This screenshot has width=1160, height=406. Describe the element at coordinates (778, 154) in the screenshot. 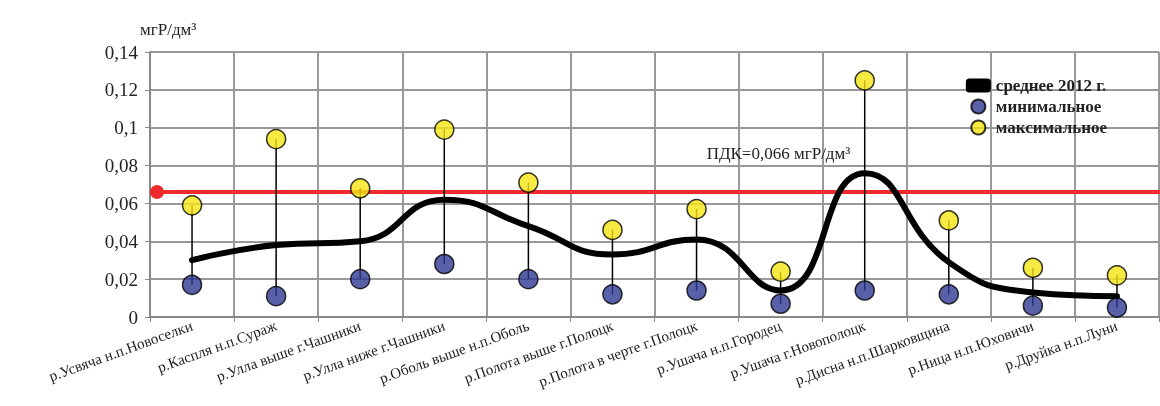

I see `ref-line-label: ПДК=0,066 мгР/дм³` at that location.